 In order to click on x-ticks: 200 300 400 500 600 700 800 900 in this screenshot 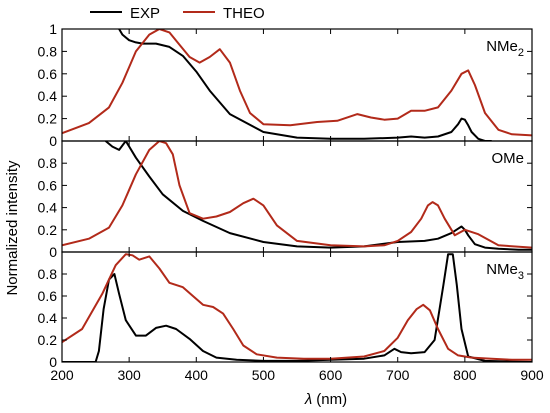, I will do `click(297, 375)`.